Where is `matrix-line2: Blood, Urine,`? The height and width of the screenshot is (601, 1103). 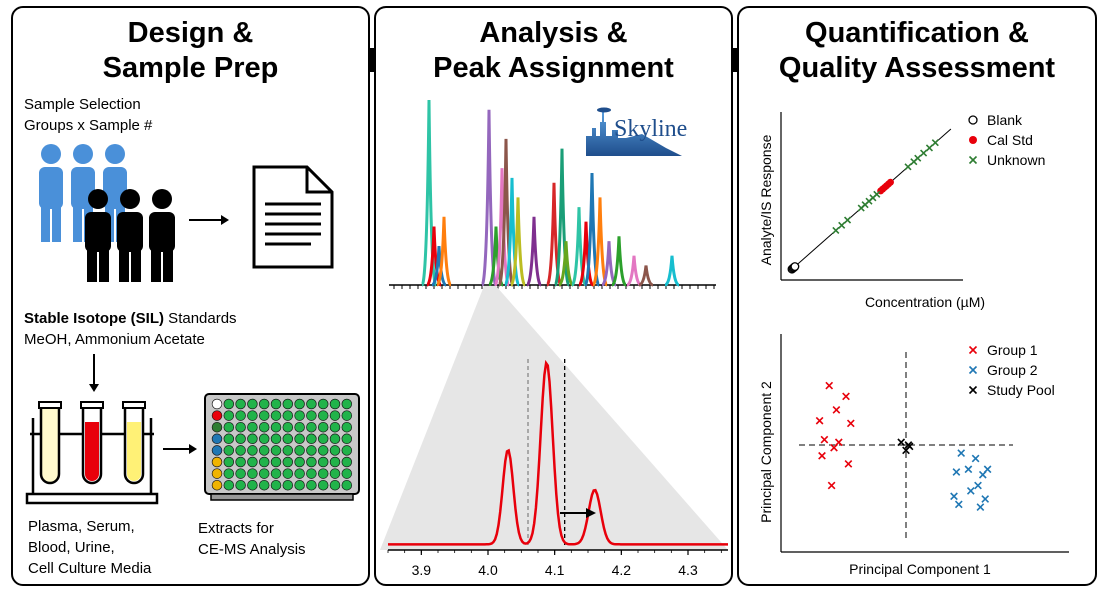 matrix-line2: Blood, Urine, is located at coordinates (71, 547).